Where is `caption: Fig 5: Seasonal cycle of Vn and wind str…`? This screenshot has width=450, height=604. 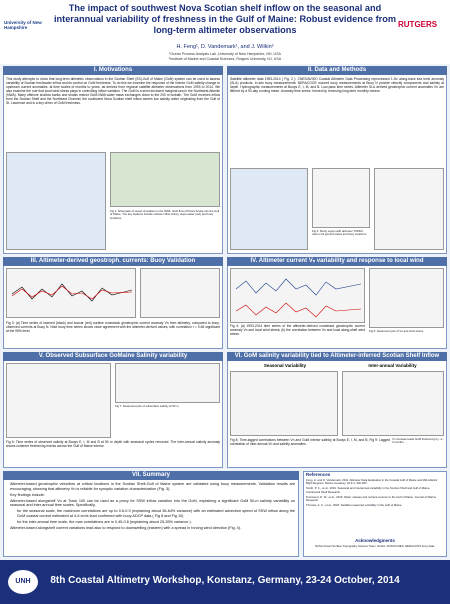 caption: Fig 5: Seasonal cycle of Vn and wind str… is located at coordinates (396, 331).